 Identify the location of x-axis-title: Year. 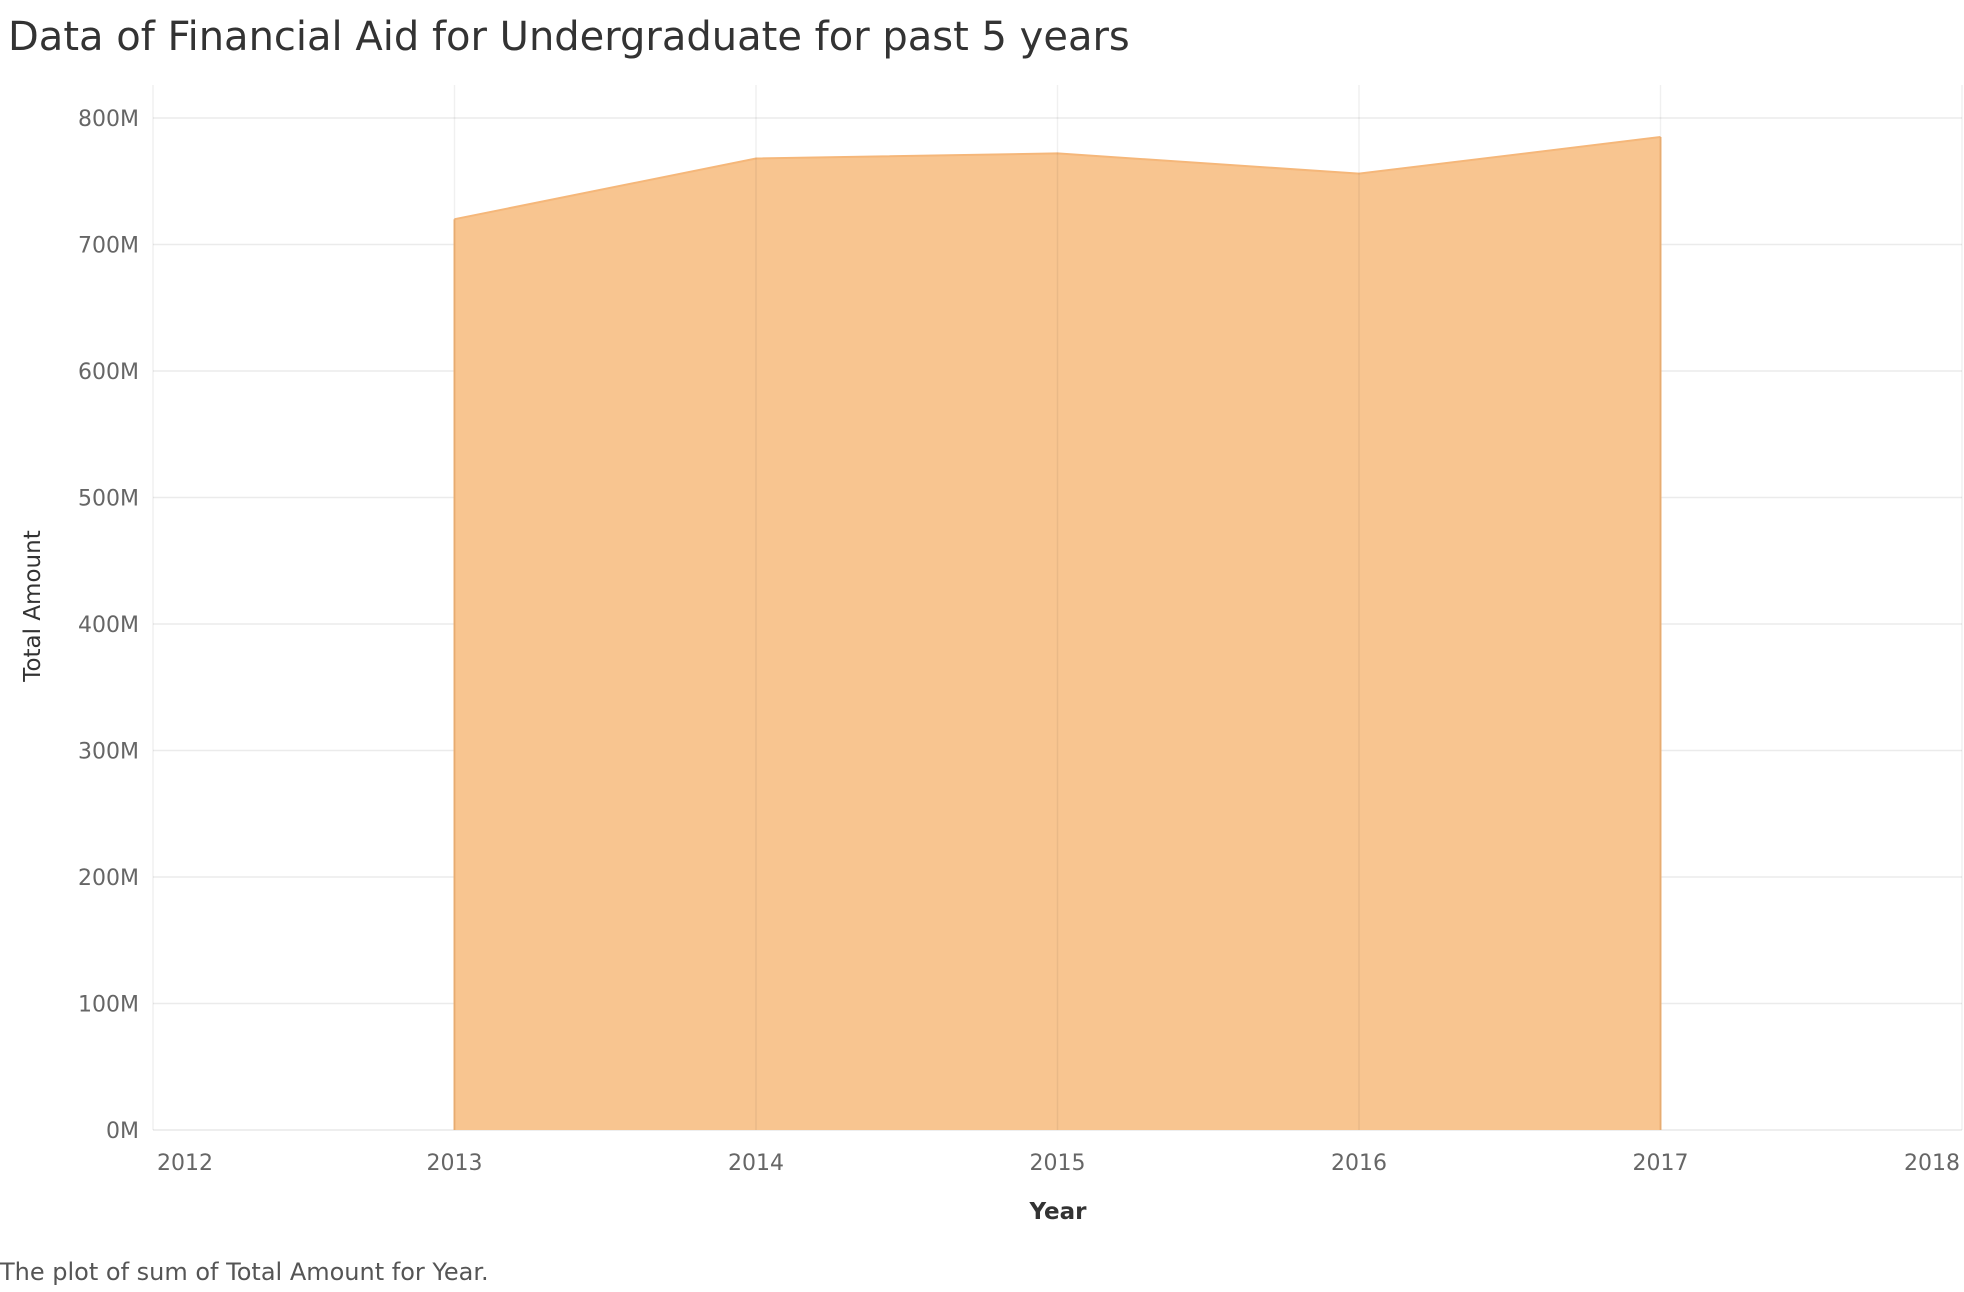
(1057, 1212).